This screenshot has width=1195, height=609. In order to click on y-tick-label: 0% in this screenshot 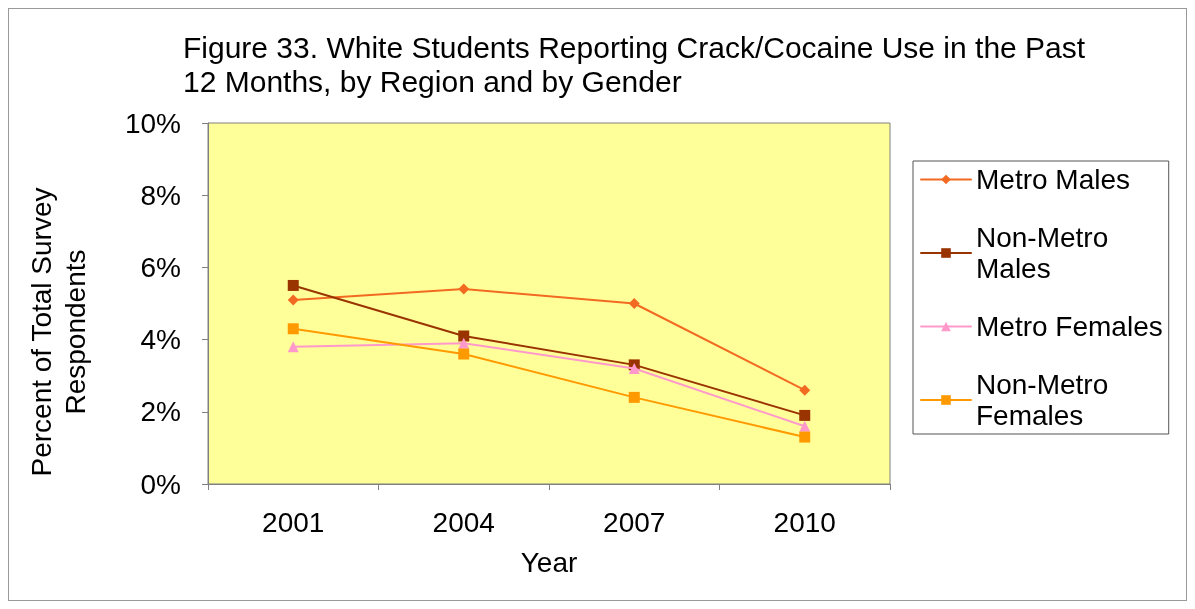, I will do `click(160, 484)`.